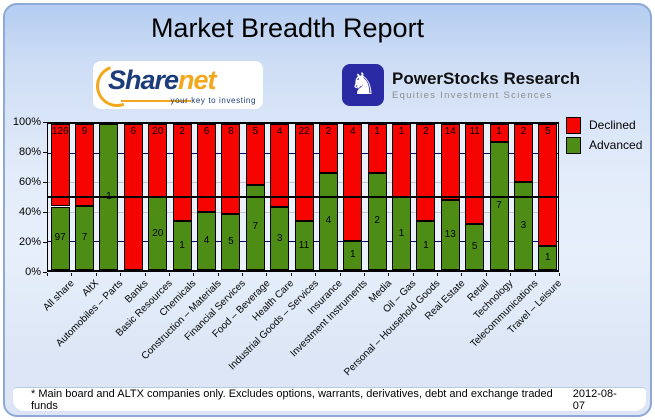  Describe the element at coordinates (26, 197) in the screenshot. I see `y-axis: 0% 20% 40% 60% 80% 100%` at that location.